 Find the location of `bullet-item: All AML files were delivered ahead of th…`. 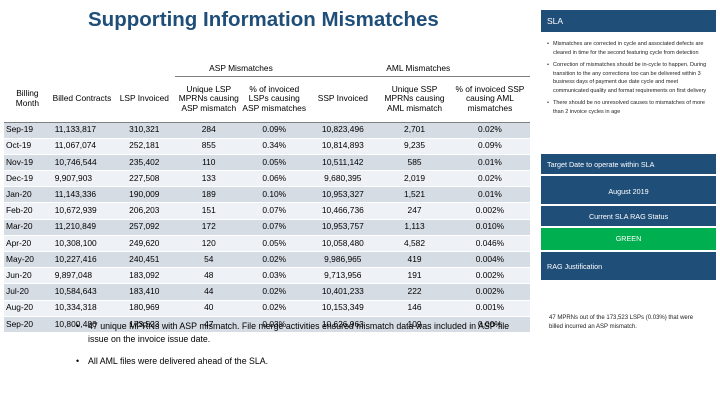

bullet-item: All AML files were delivered ahead of th… is located at coordinates (299, 361).